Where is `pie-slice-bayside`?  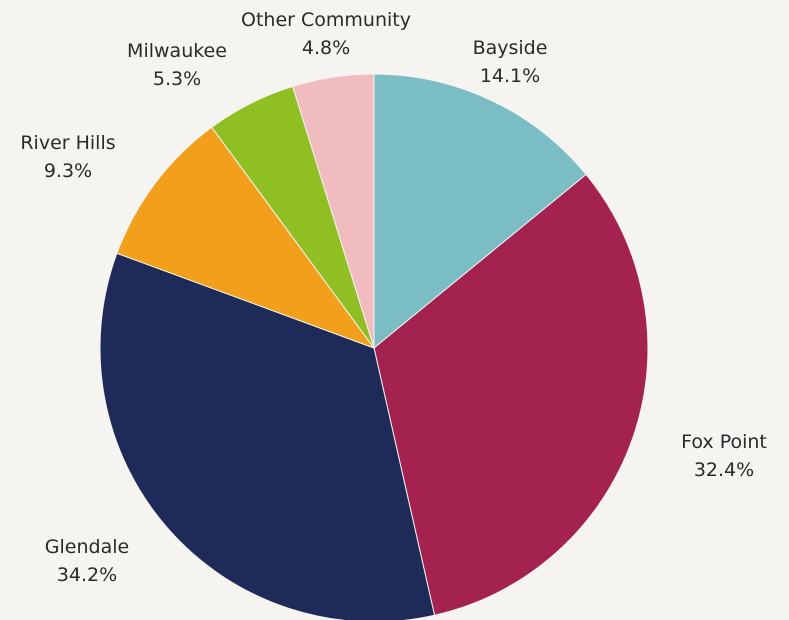 pie-slice-bayside is located at coordinates (480, 211).